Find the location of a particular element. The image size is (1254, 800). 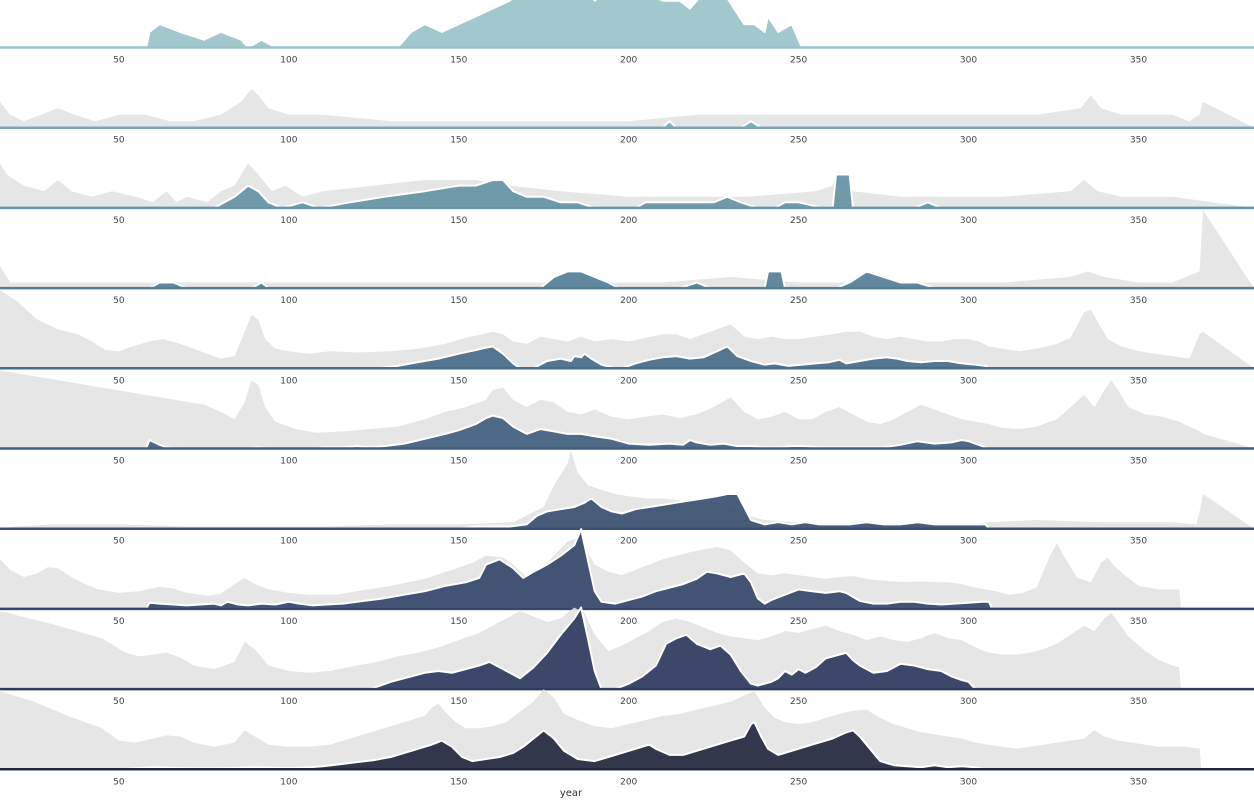

ridge-panel-5: 50 100 150 200 250 300 350 is located at coordinates (627, 338).